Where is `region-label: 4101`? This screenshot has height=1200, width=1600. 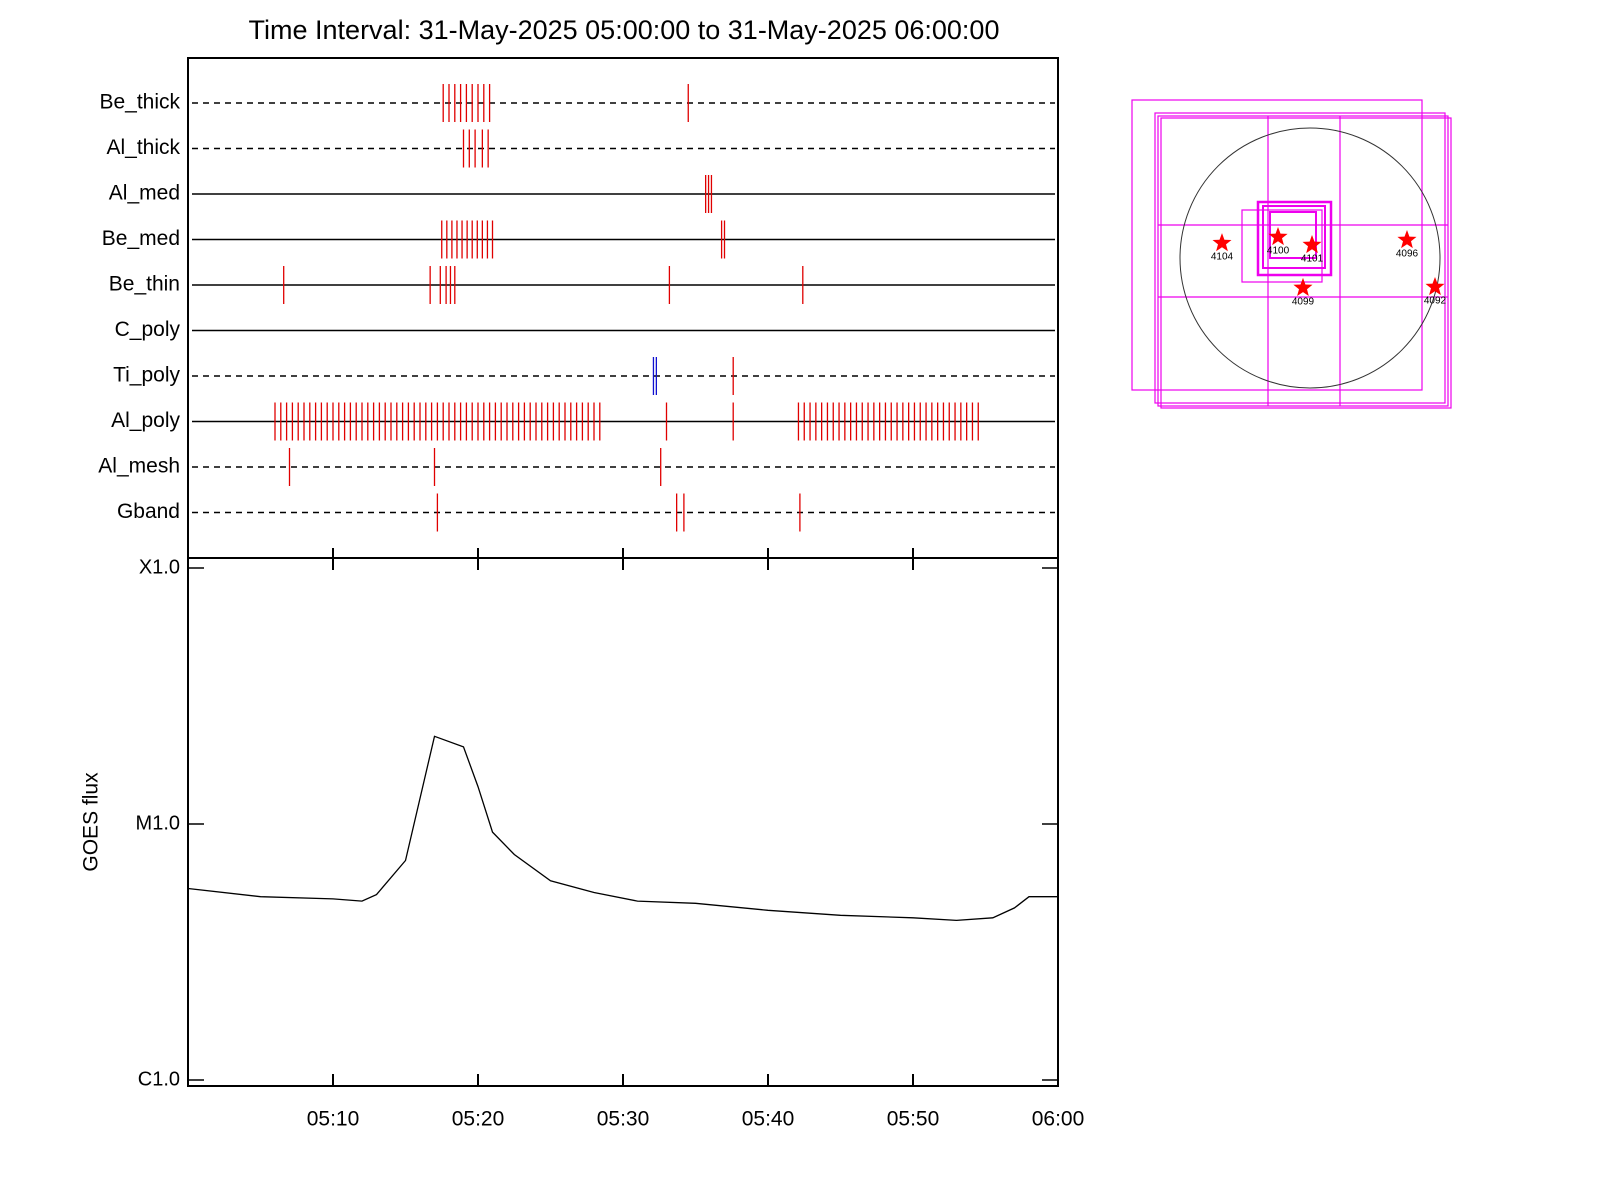 region-label: 4101 is located at coordinates (1312, 259).